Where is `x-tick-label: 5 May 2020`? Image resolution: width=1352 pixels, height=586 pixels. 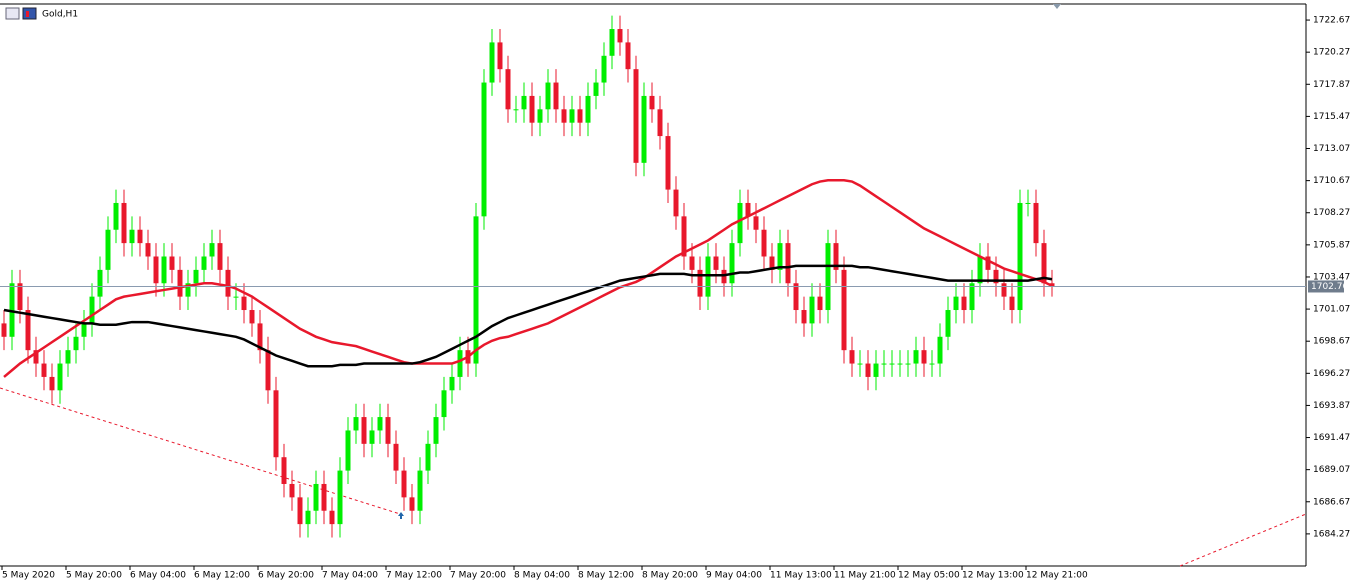 x-tick-label: 5 May 2020 is located at coordinates (28, 576).